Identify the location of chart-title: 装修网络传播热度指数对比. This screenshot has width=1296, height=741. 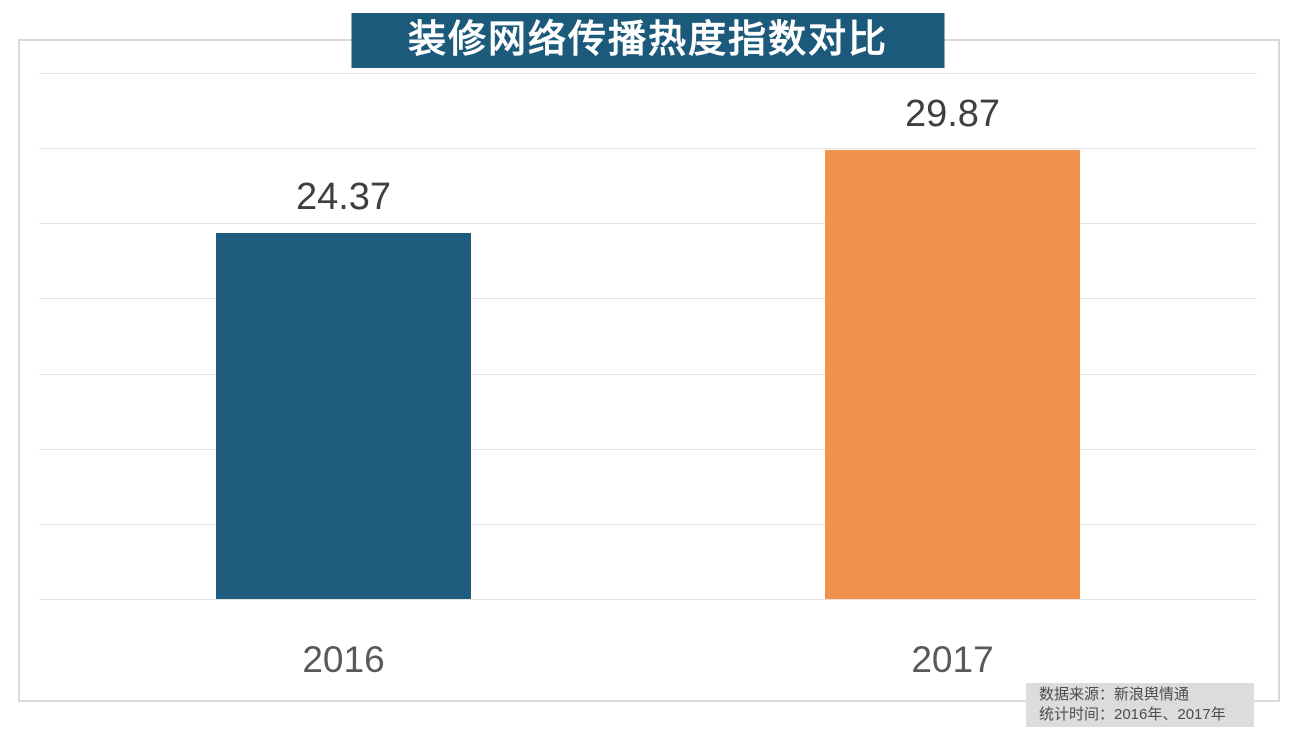
(647, 40).